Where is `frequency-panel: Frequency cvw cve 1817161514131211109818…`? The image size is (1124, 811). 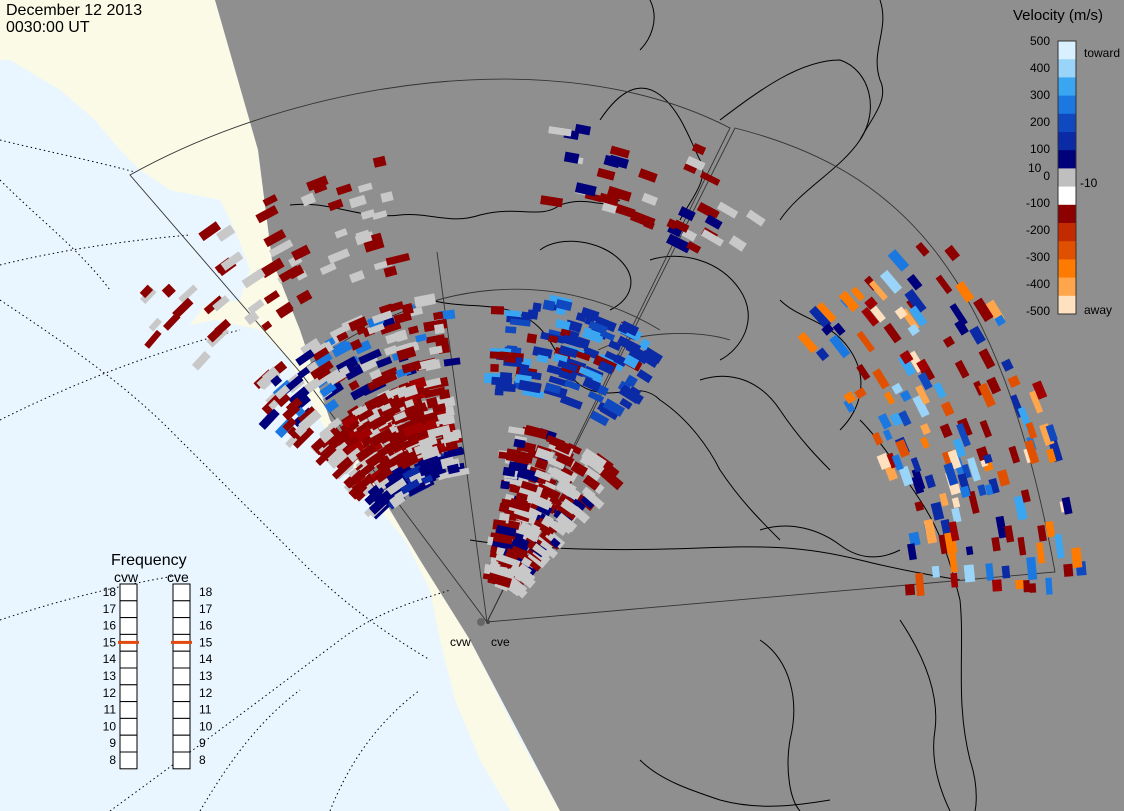
frequency-panel: Frequency cvw cve 1817161514131211109818… is located at coordinates (158, 661).